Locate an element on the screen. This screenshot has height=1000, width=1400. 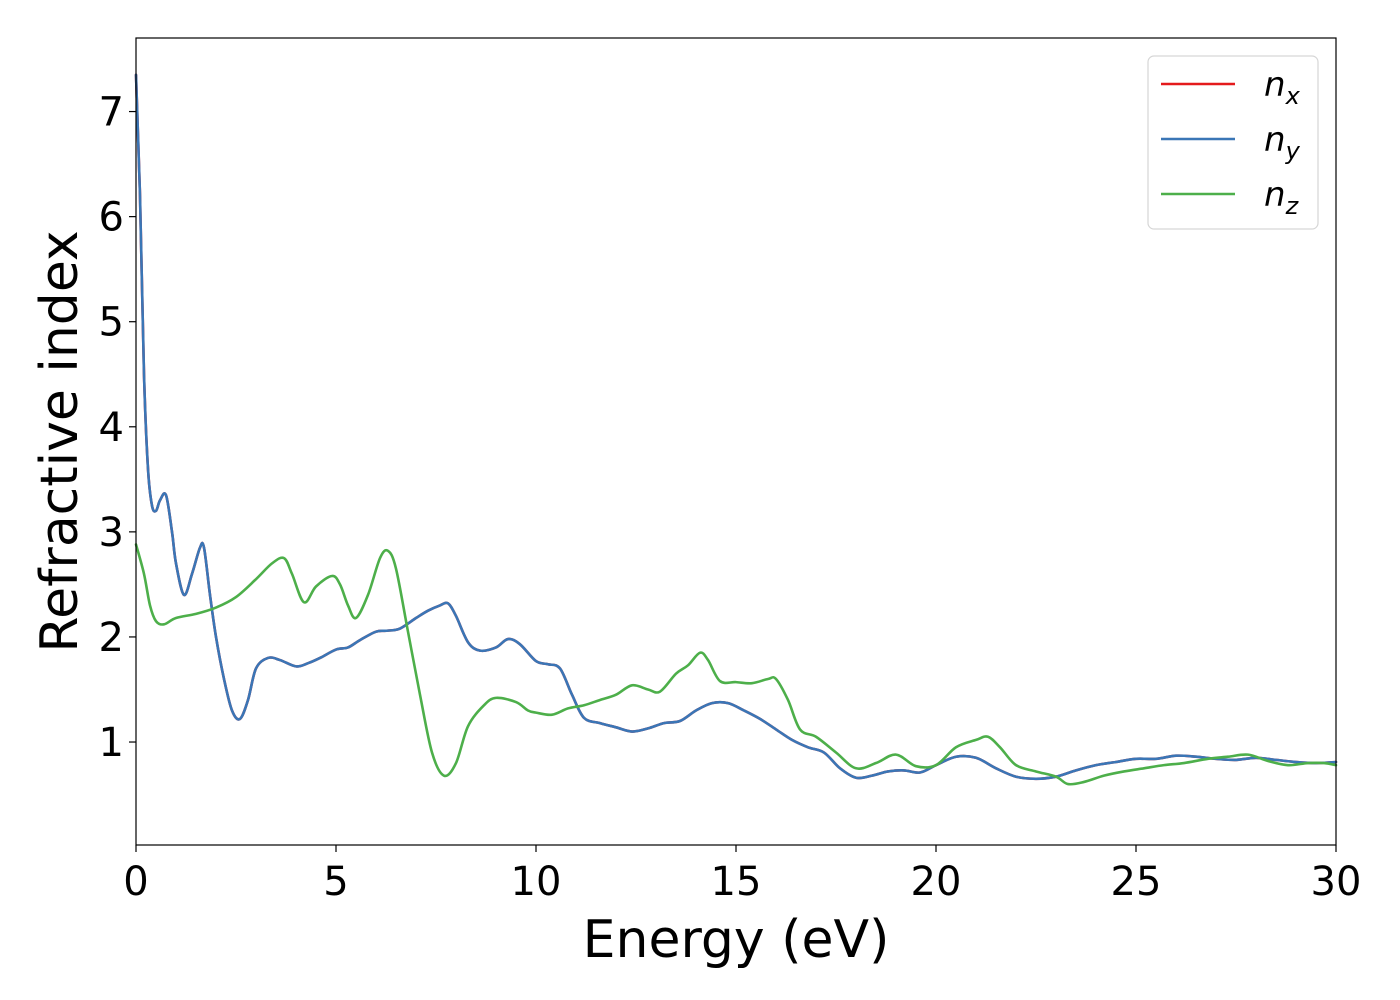
x-tick-label: 15 is located at coordinates (736, 882).